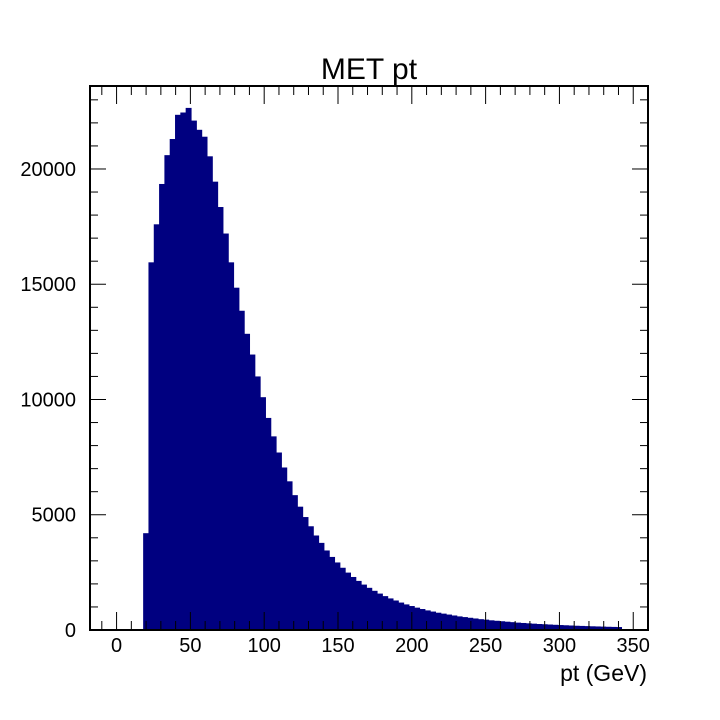  What do you see at coordinates (337, 646) in the screenshot?
I see `x-tick-label: 150` at bounding box center [337, 646].